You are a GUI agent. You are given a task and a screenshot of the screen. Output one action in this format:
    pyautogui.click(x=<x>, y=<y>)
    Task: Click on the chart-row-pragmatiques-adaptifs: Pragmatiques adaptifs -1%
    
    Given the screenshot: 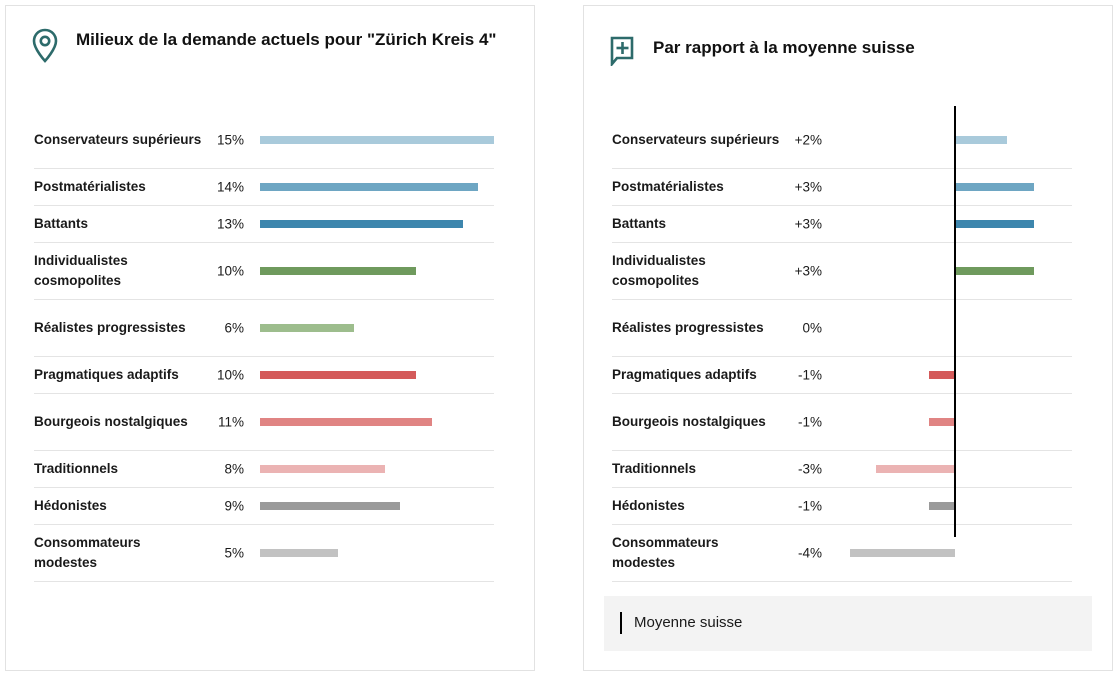 What is the action you would take?
    pyautogui.click(x=842, y=375)
    